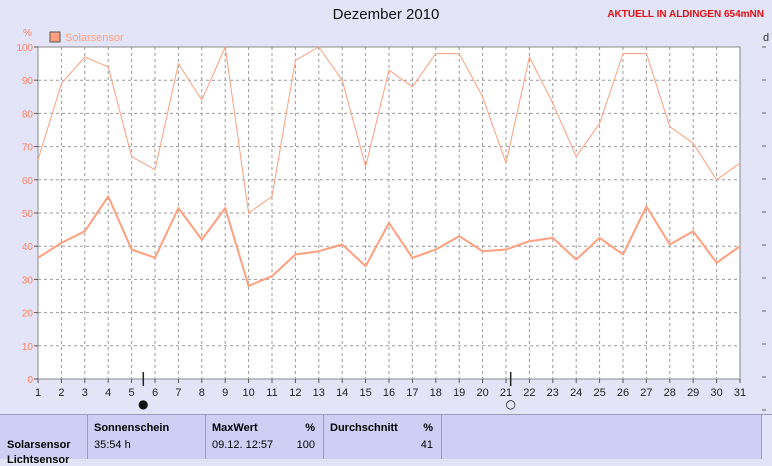 The width and height of the screenshot is (772, 466). Describe the element at coordinates (766, 38) in the screenshot. I see `right-axis-label: d` at that location.